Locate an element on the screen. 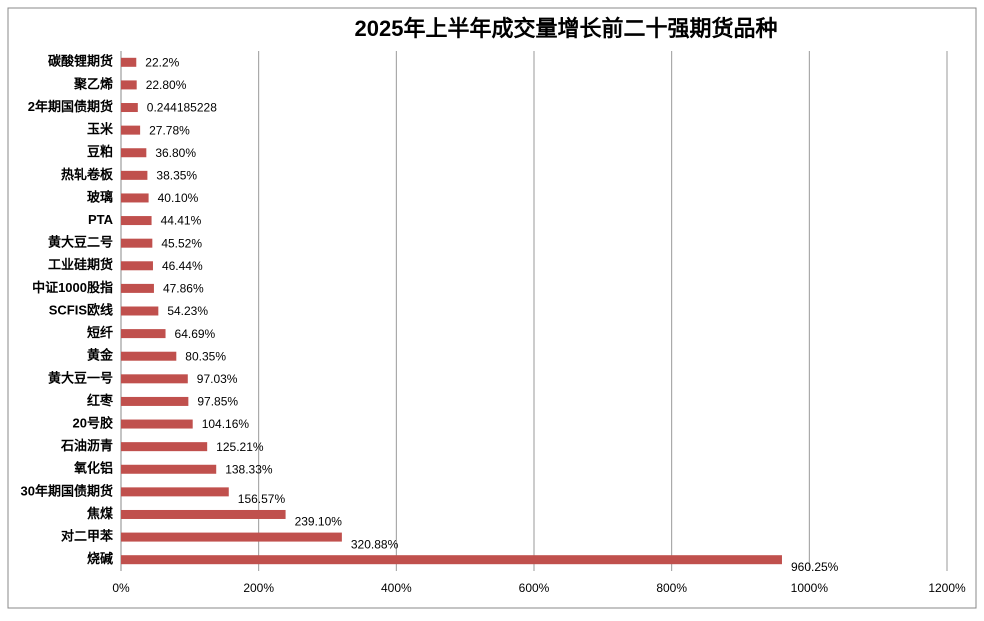 This screenshot has width=984, height=621. y-tick-label: 聚乙烯 is located at coordinates (93, 83).